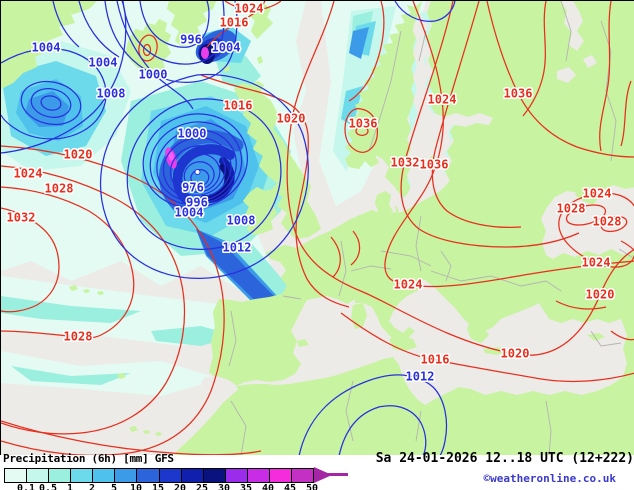 Image resolution: width=634 pixels, height=490 pixels. Describe the element at coordinates (136, 486) in the screenshot. I see `scale-tick: 10` at that location.